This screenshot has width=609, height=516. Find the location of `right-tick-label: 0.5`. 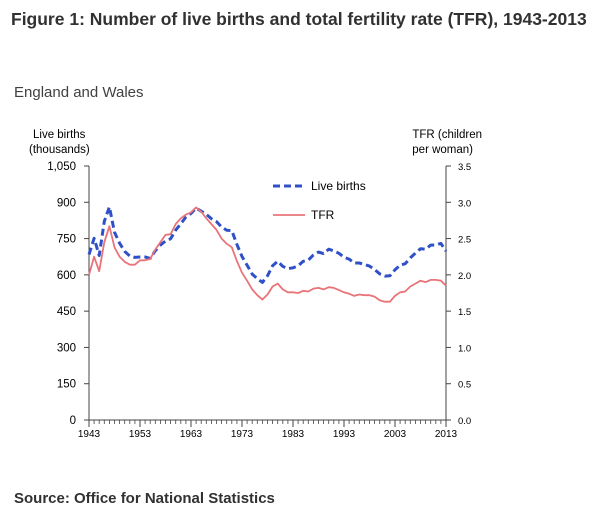

right-tick-label: 0.5 is located at coordinates (464, 385).